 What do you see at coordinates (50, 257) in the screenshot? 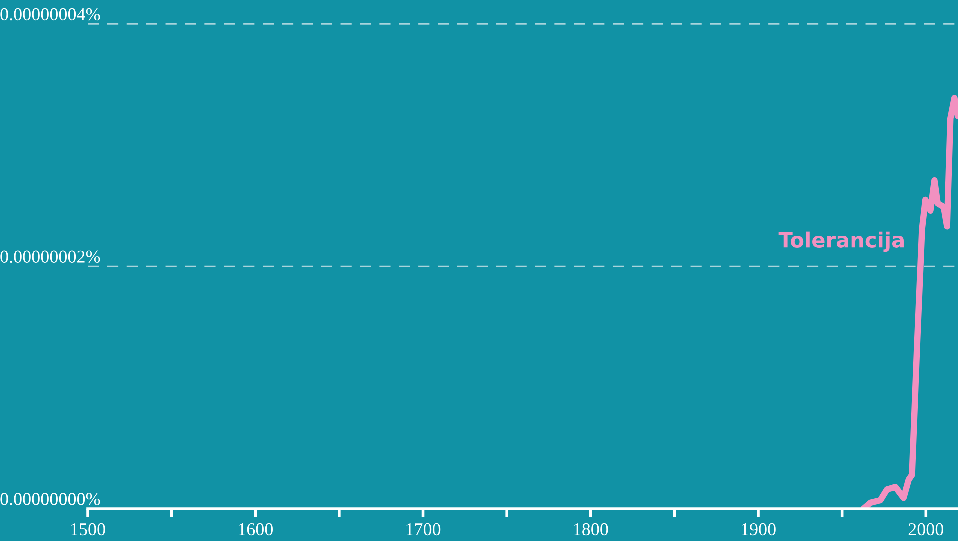
I see `y-tick-label: 0.00000002%` at bounding box center [50, 257].